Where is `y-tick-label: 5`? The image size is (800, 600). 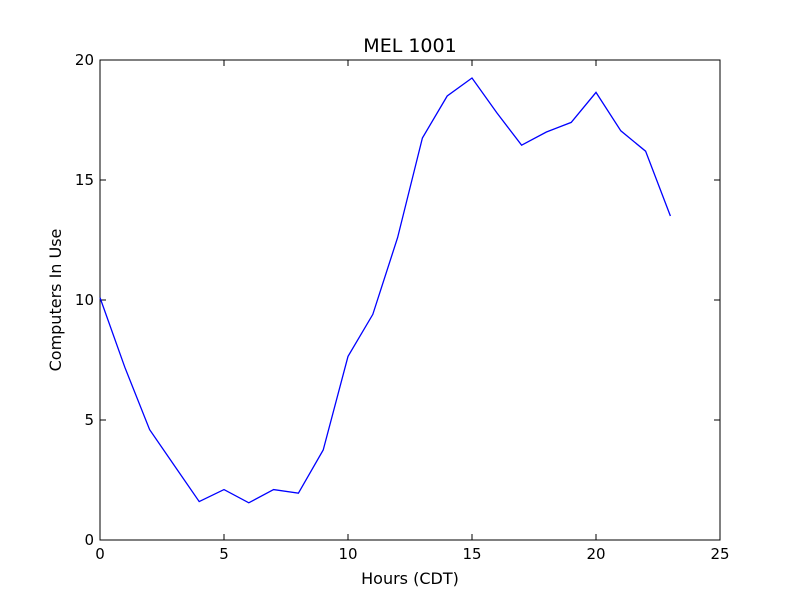
y-tick-label: 5 is located at coordinates (89, 420).